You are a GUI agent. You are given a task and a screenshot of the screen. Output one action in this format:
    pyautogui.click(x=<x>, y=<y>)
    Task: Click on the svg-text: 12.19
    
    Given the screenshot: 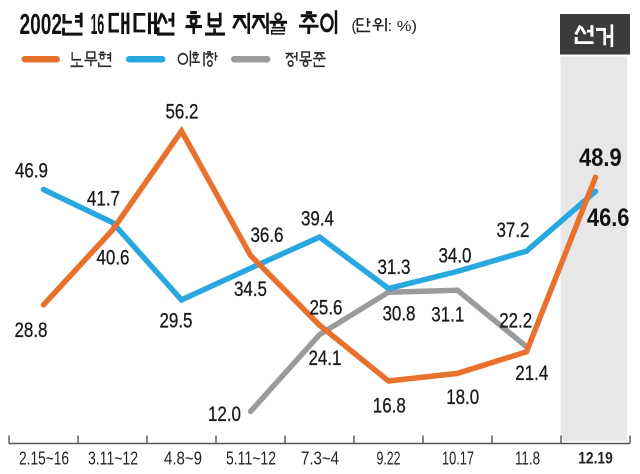 What is the action you would take?
    pyautogui.click(x=595, y=458)
    